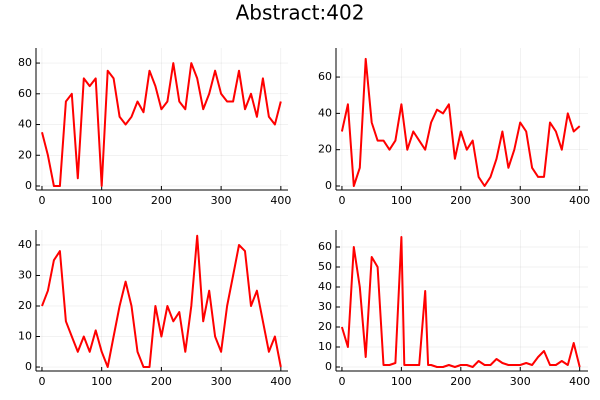 The height and width of the screenshot is (400, 600). I want to click on y-tick-label: 80, so click(25, 62).